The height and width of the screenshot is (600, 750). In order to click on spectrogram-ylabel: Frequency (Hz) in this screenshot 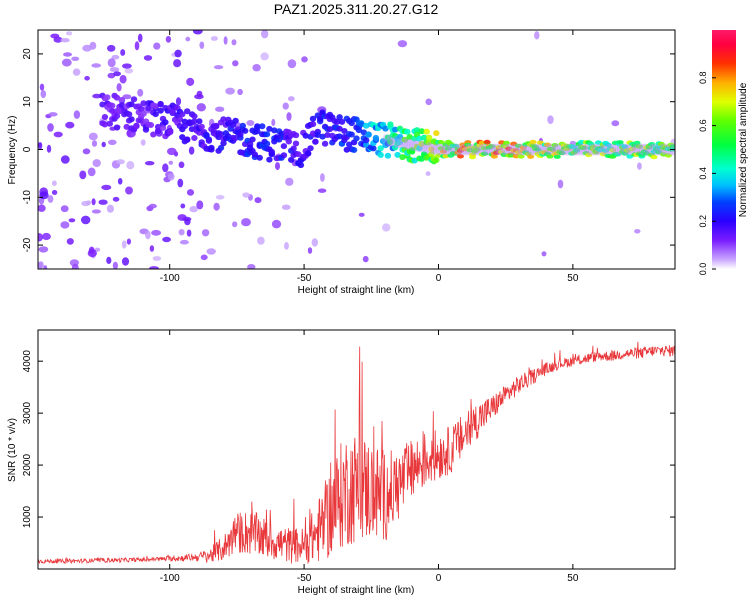, I will do `click(12, 150)`.